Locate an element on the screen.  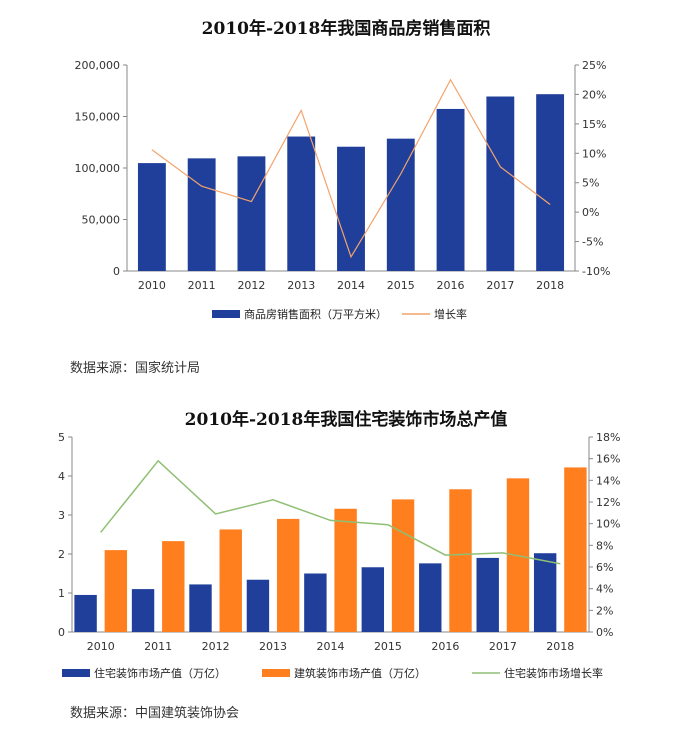
right-tick-label: -10% is located at coordinates (596, 271).